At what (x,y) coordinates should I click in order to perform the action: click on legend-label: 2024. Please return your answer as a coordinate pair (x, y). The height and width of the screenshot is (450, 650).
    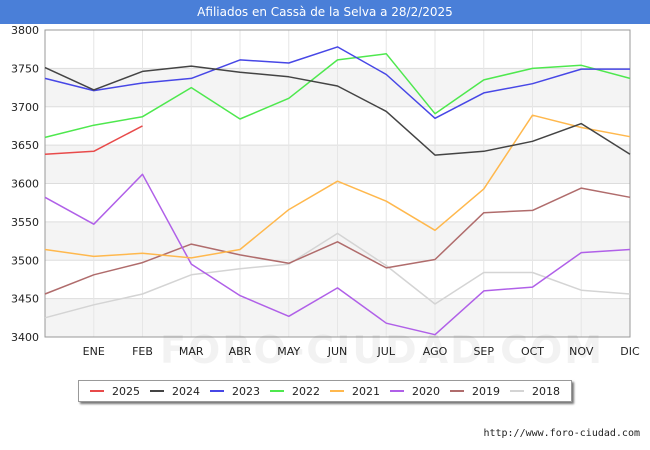
    Looking at the image, I should click on (186, 391).